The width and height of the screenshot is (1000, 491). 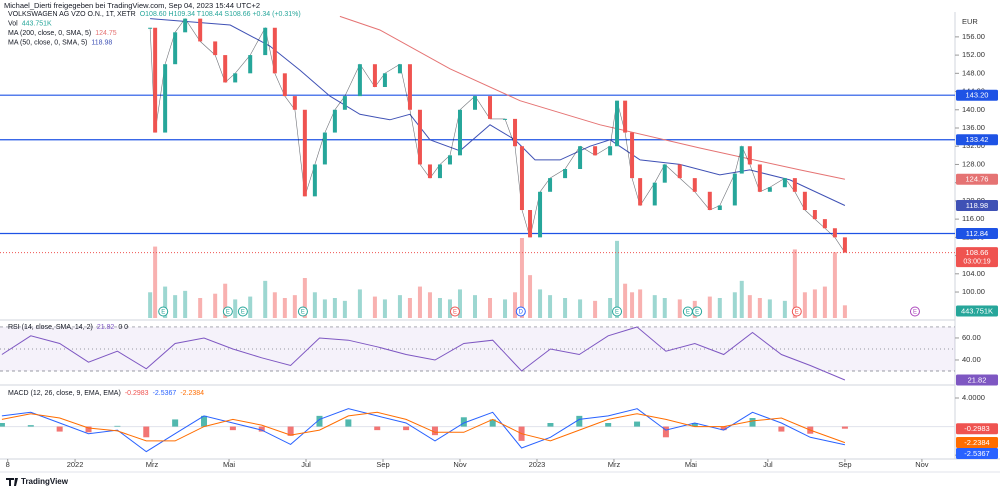 What do you see at coordinates (973, 54) in the screenshot?
I see `y-tick-label: 152.00` at bounding box center [973, 54].